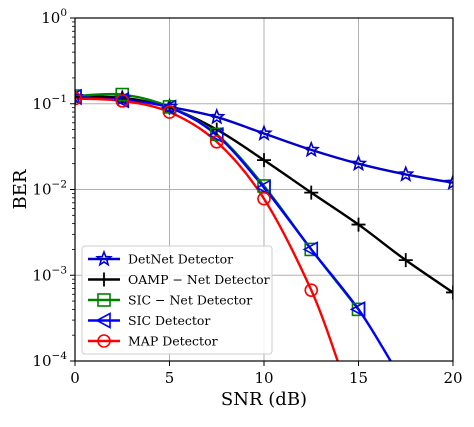 This screenshot has width=474, height=427. What do you see at coordinates (263, 378) in the screenshot?
I see `x-tick-label: 10` at bounding box center [263, 378].